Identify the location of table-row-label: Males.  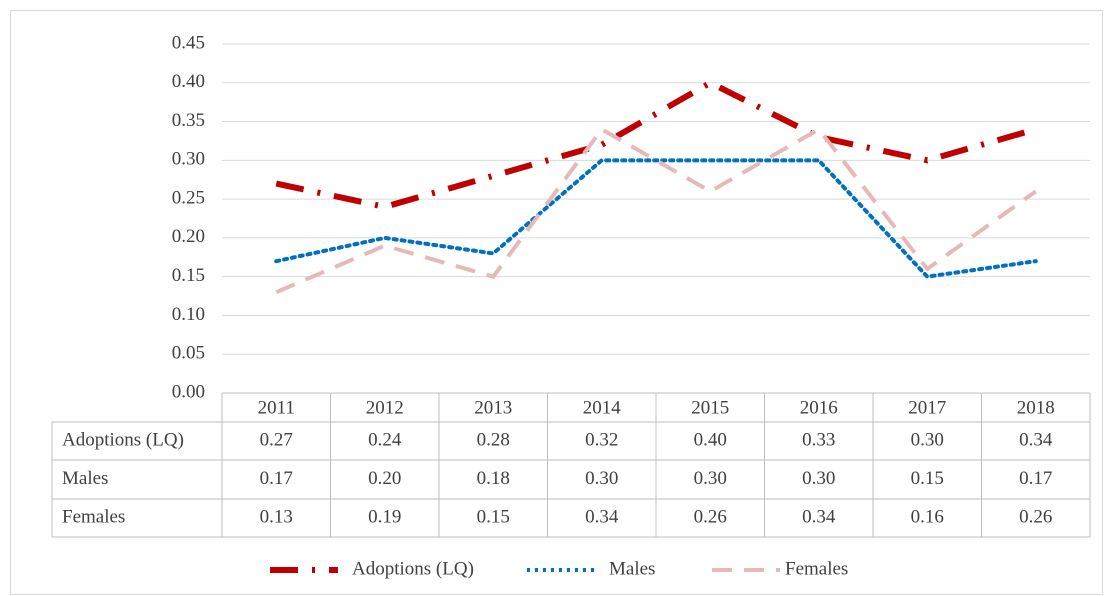
(85, 478).